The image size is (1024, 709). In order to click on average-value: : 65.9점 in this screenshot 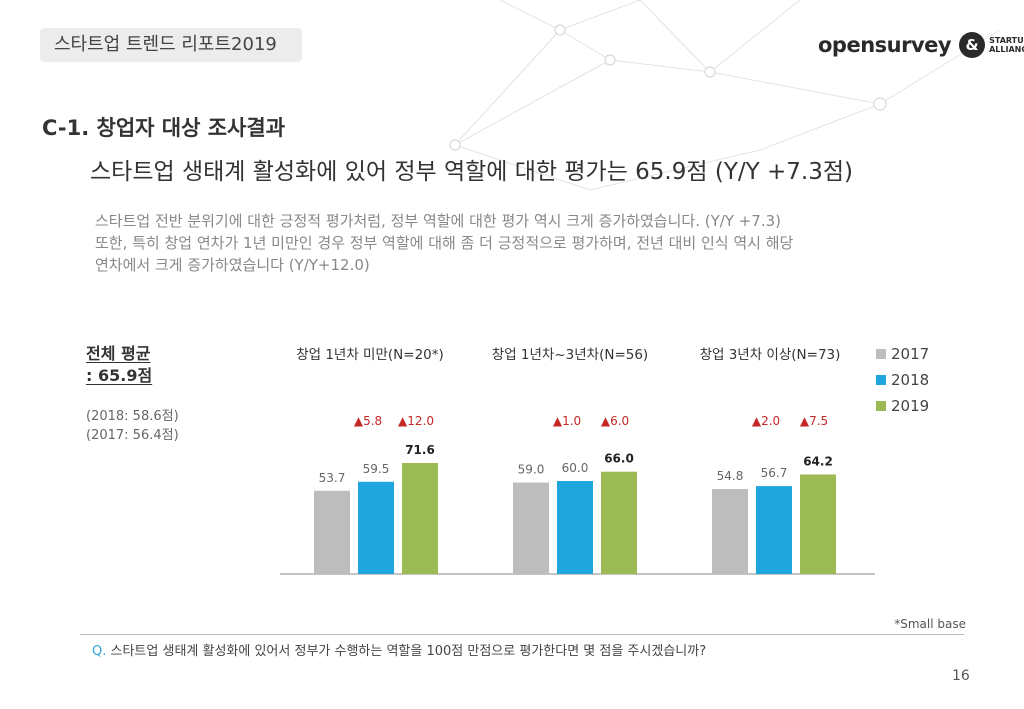, I will do `click(119, 375)`.